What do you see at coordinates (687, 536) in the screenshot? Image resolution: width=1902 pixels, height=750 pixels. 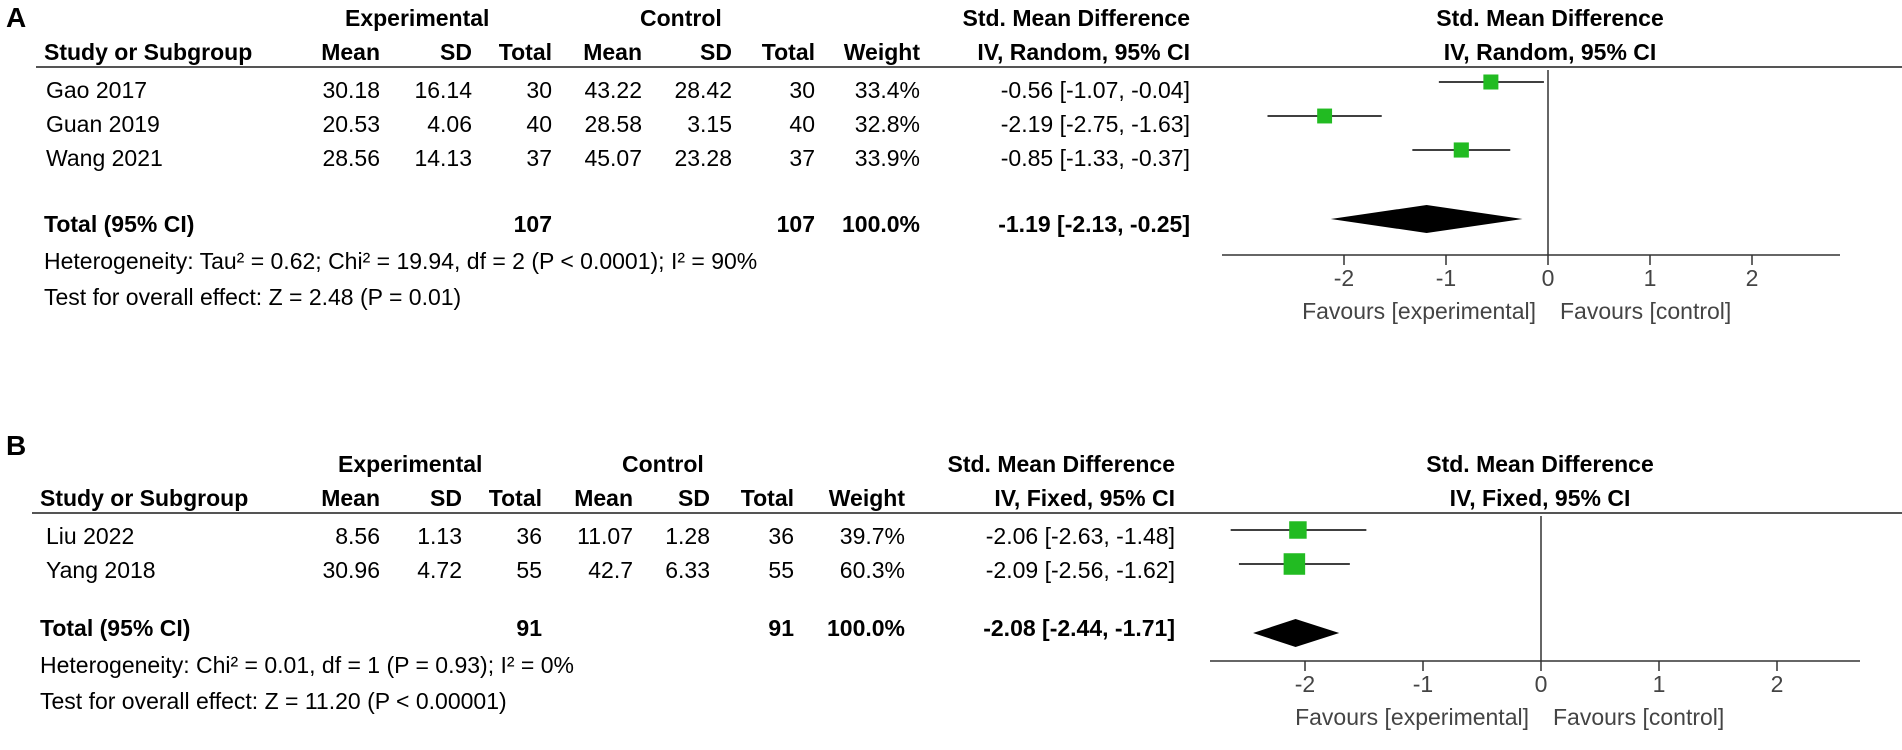 I see `ctl-sd: 1.28` at bounding box center [687, 536].